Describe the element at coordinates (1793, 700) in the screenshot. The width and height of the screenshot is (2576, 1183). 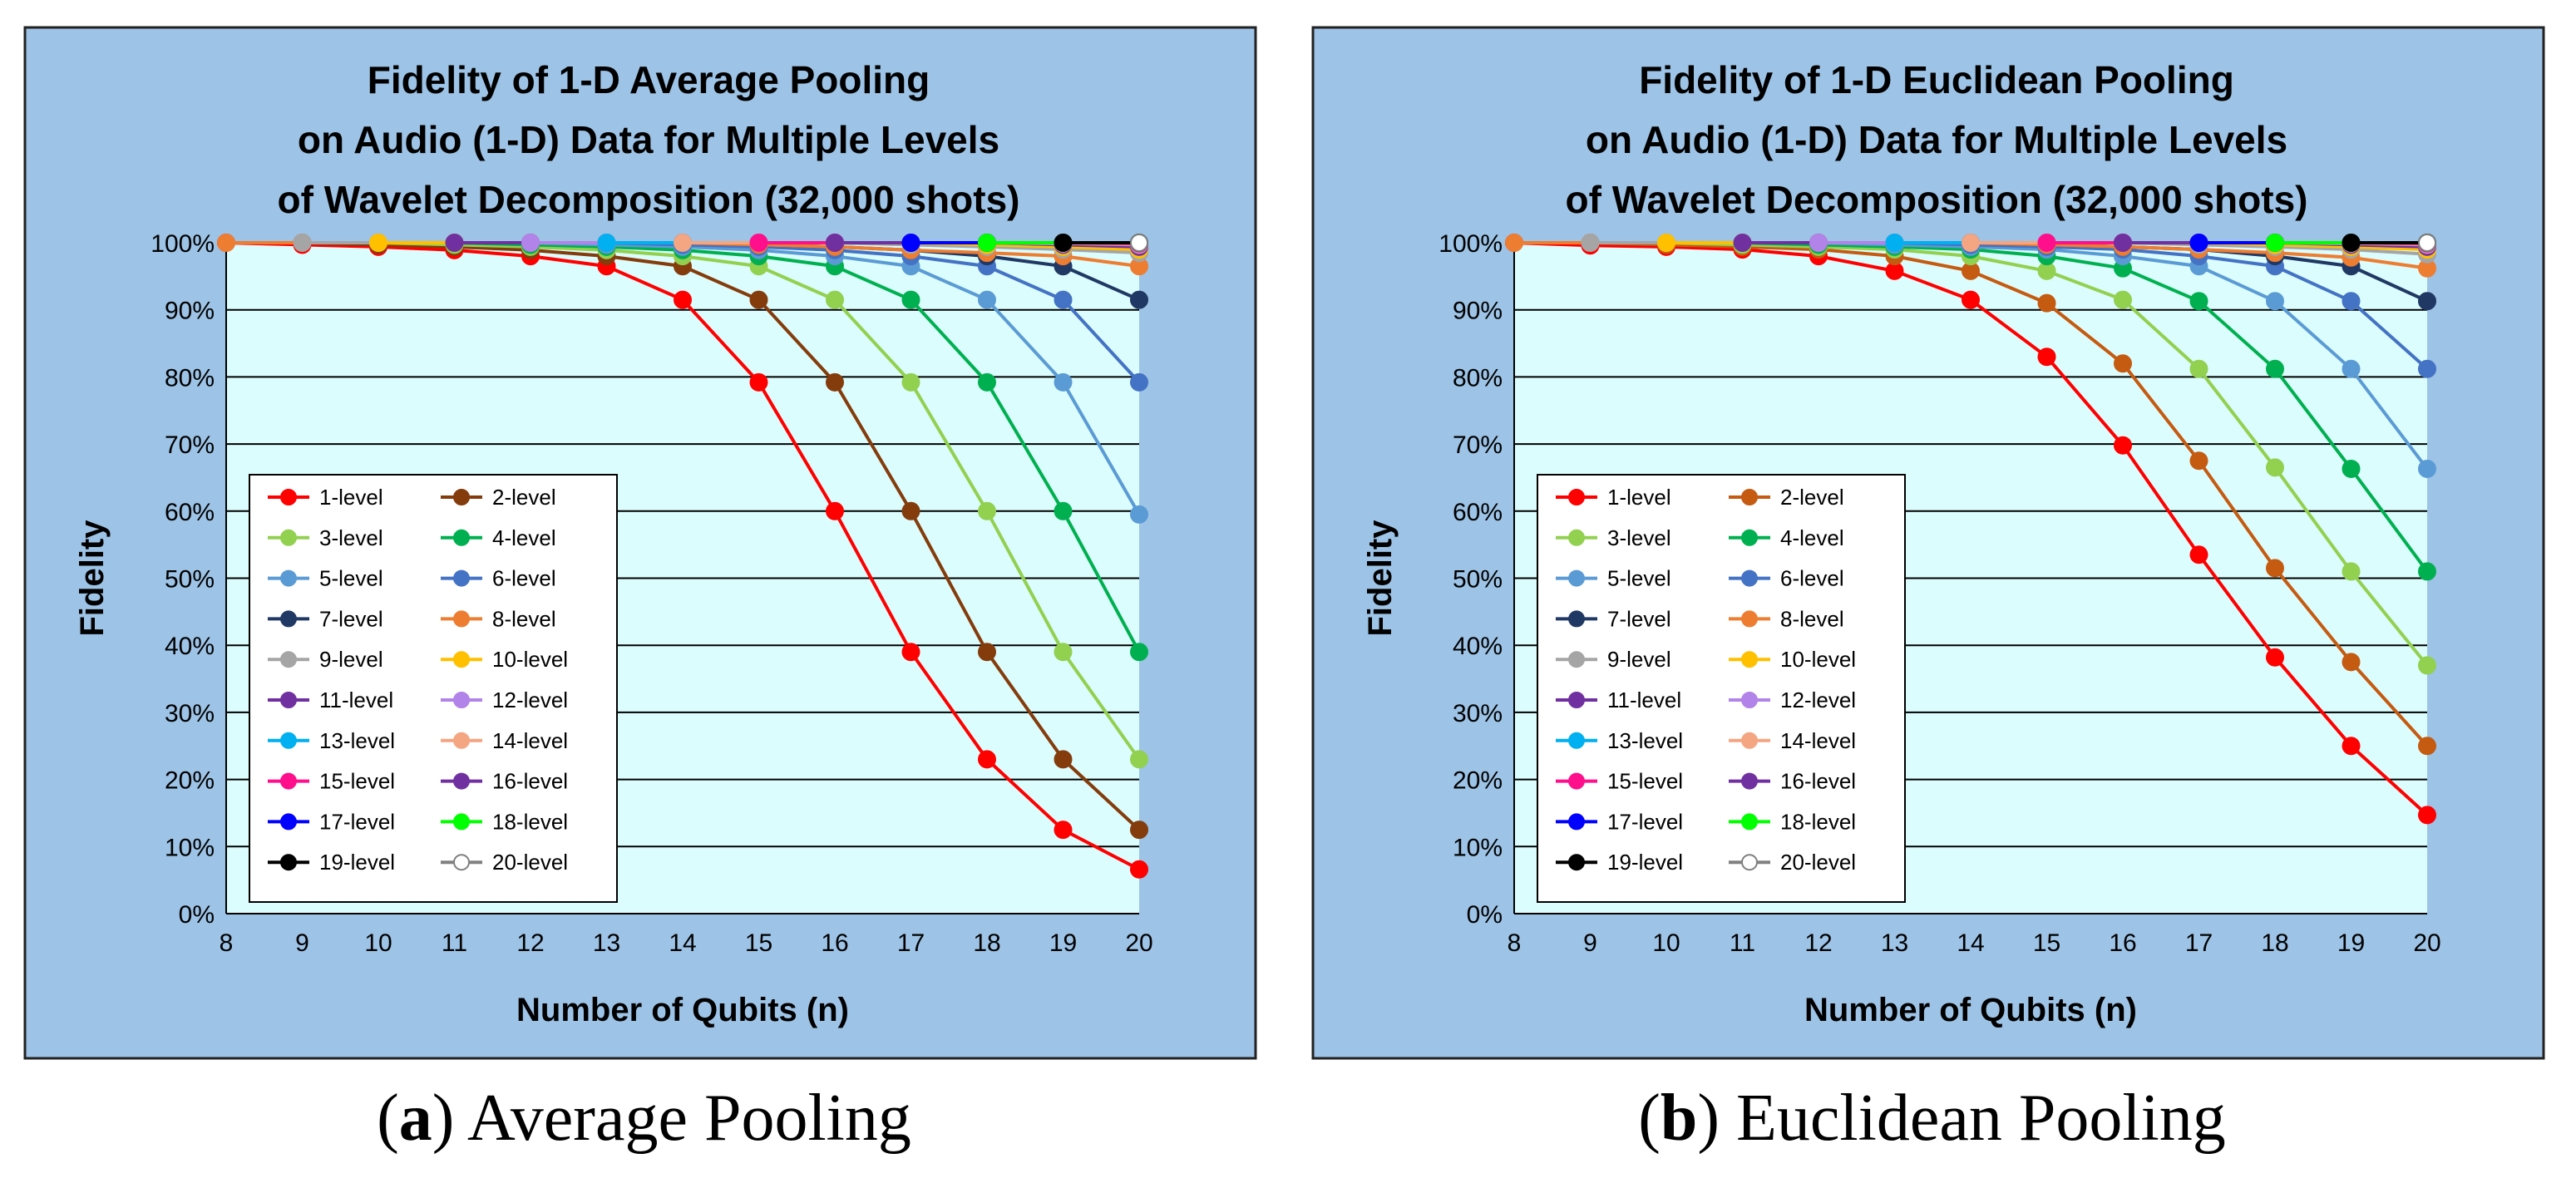
I see `legend-item: 12-level` at that location.